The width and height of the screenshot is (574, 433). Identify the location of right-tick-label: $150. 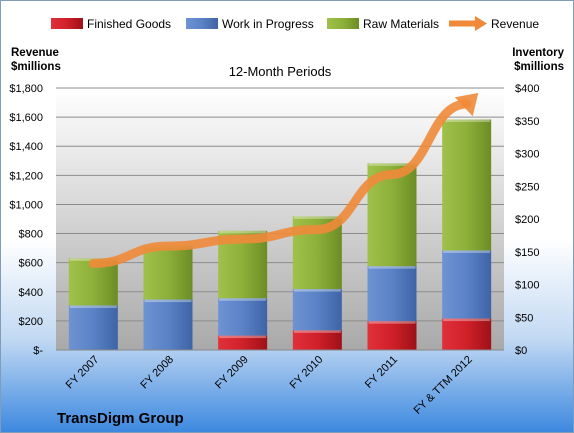
(527, 253).